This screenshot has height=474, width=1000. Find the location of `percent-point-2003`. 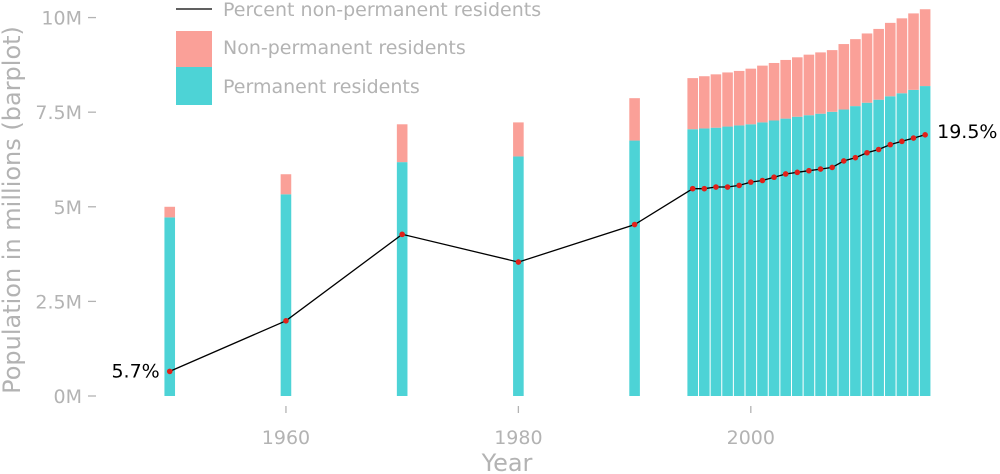

percent-point-2003 is located at coordinates (785, 174).